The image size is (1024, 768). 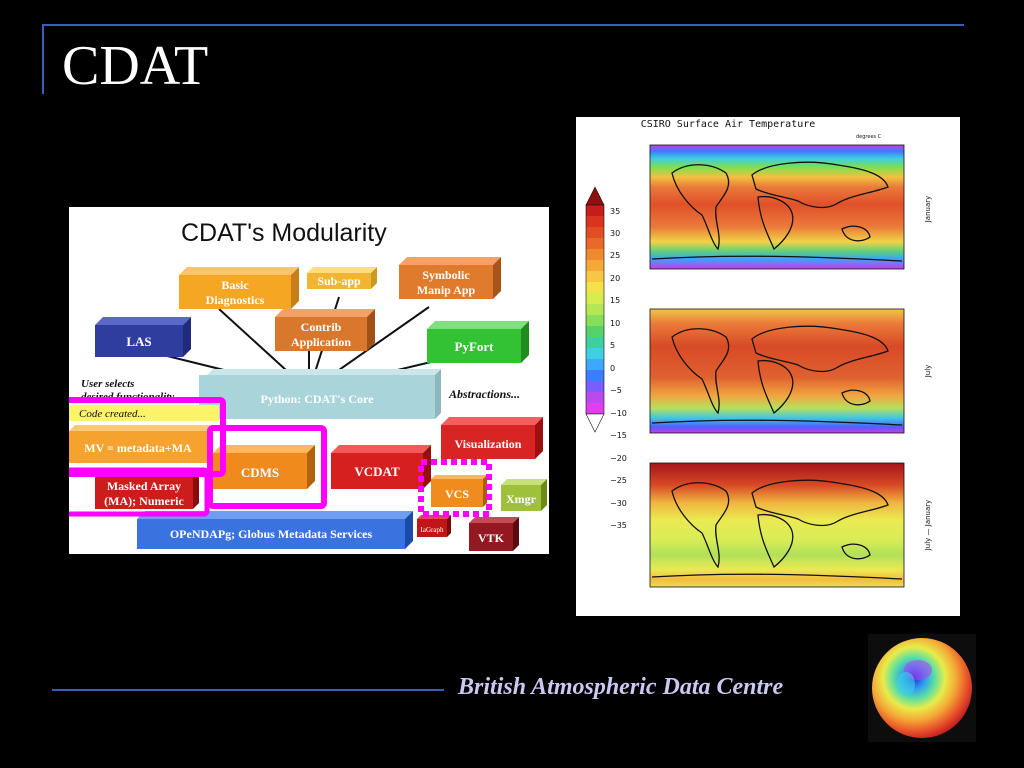 What do you see at coordinates (271, 534) in the screenshot?
I see `opendap-label: OPeNDAPg; Globus Metadata Services` at bounding box center [271, 534].